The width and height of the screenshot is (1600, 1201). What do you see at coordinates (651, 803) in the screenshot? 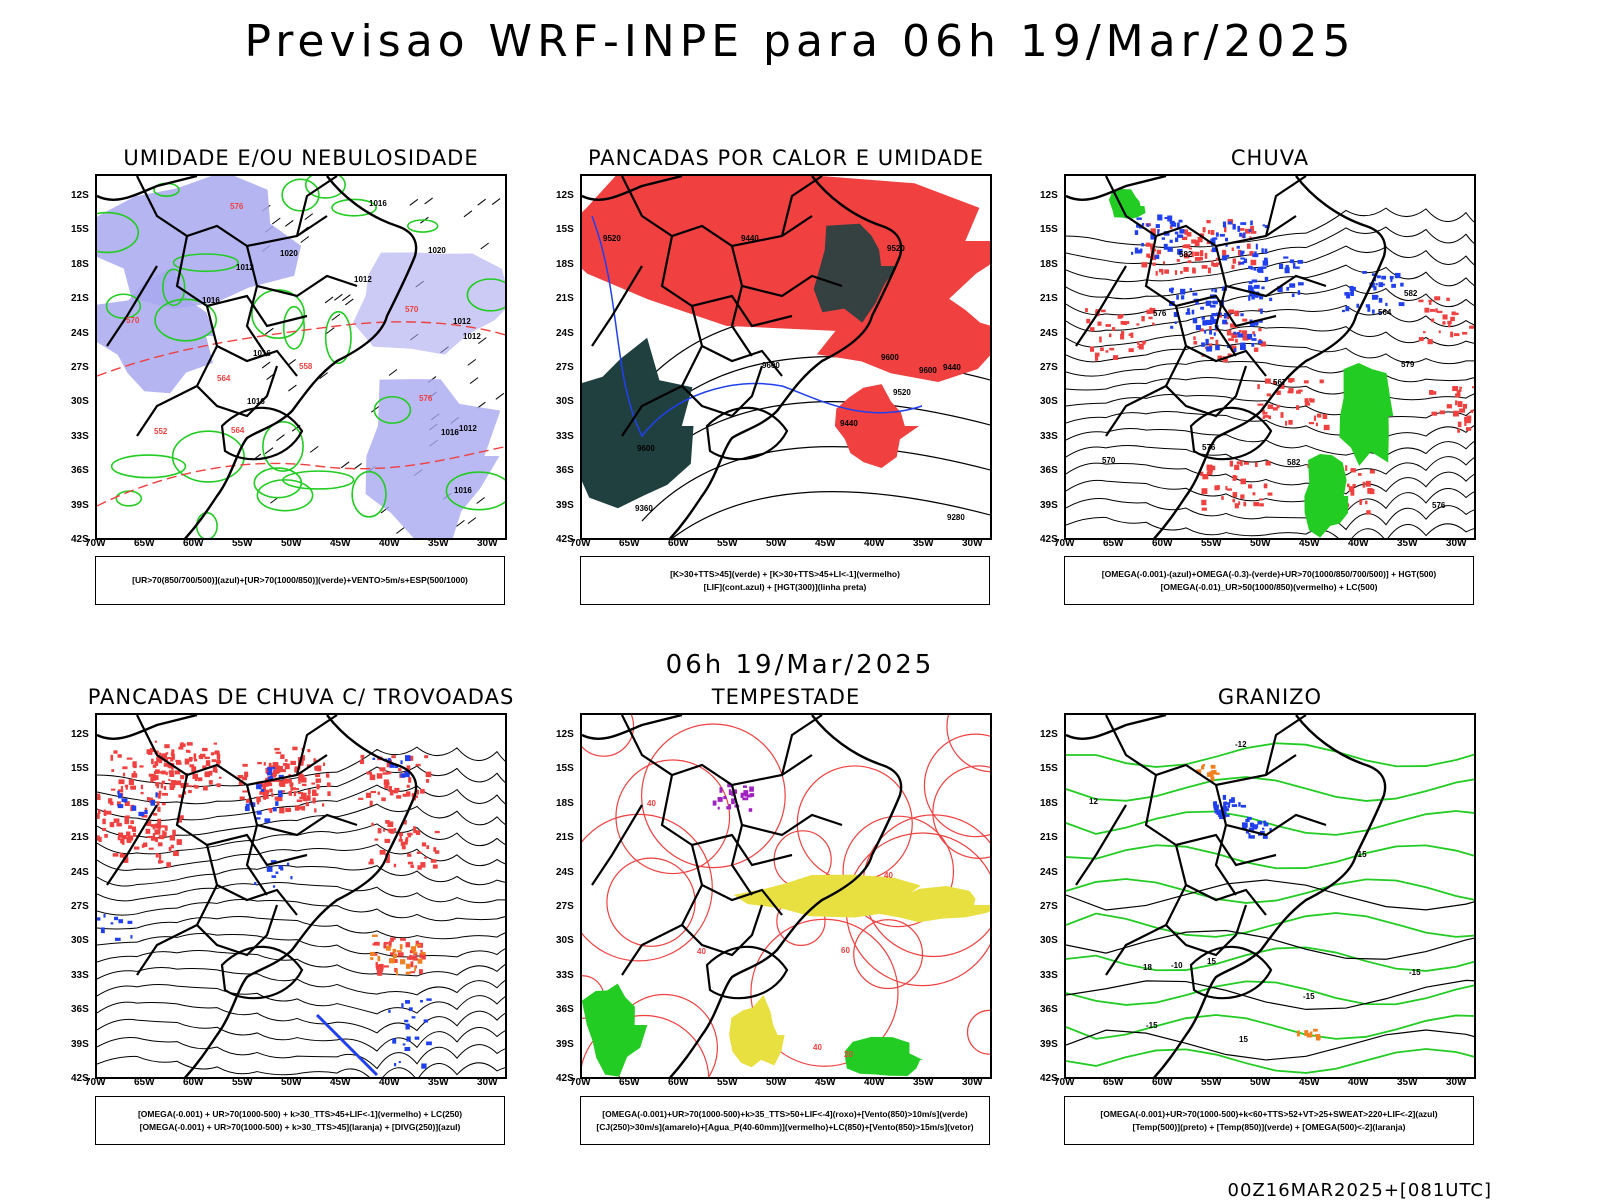
I see `contour-label: 40` at bounding box center [651, 803].